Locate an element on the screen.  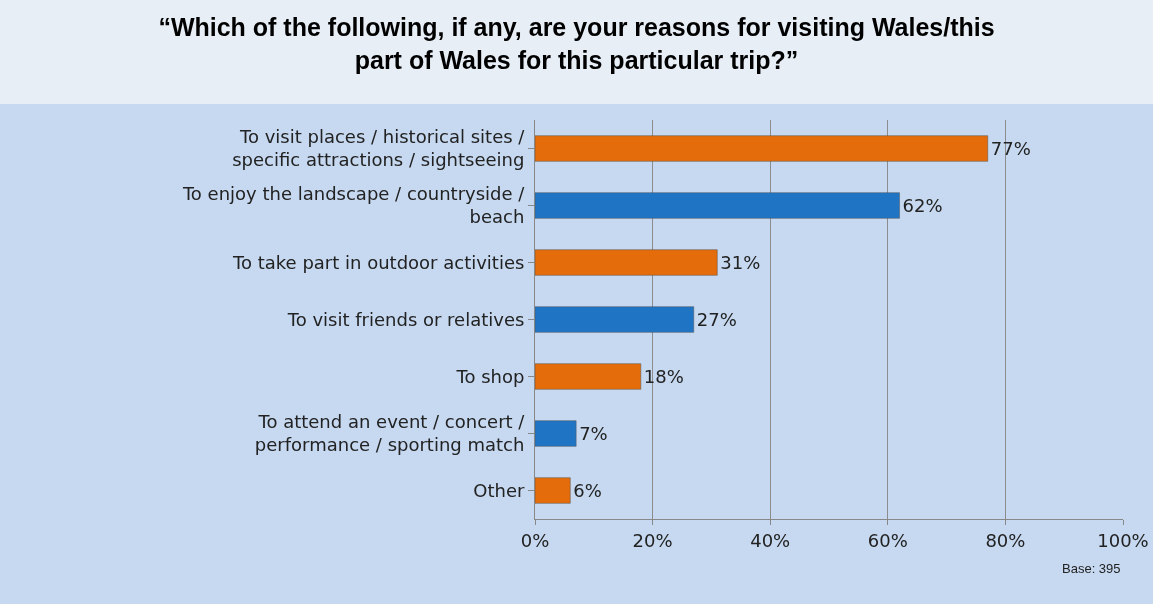
y-tick-label: To attend an event / concert / performance / sporting match is located at coordinates (390, 433).